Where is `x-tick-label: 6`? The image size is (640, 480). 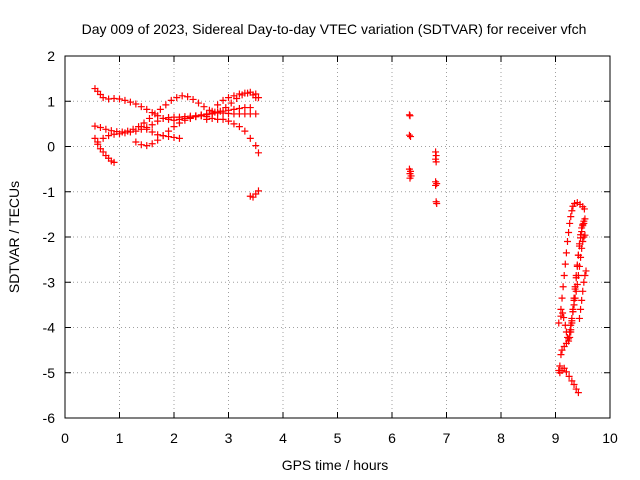
x-tick-label: 6 is located at coordinates (392, 438).